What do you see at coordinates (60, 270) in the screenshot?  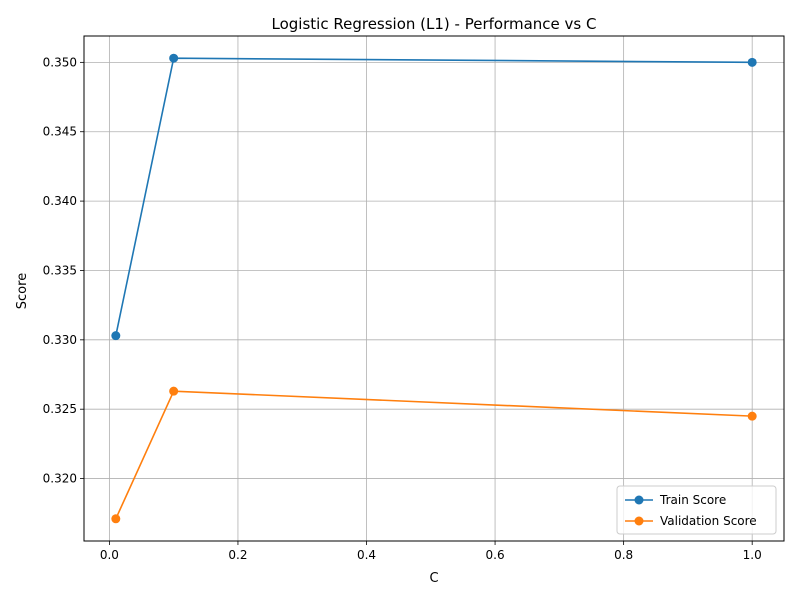 I see `y-tick-label: 0.335` at bounding box center [60, 270].